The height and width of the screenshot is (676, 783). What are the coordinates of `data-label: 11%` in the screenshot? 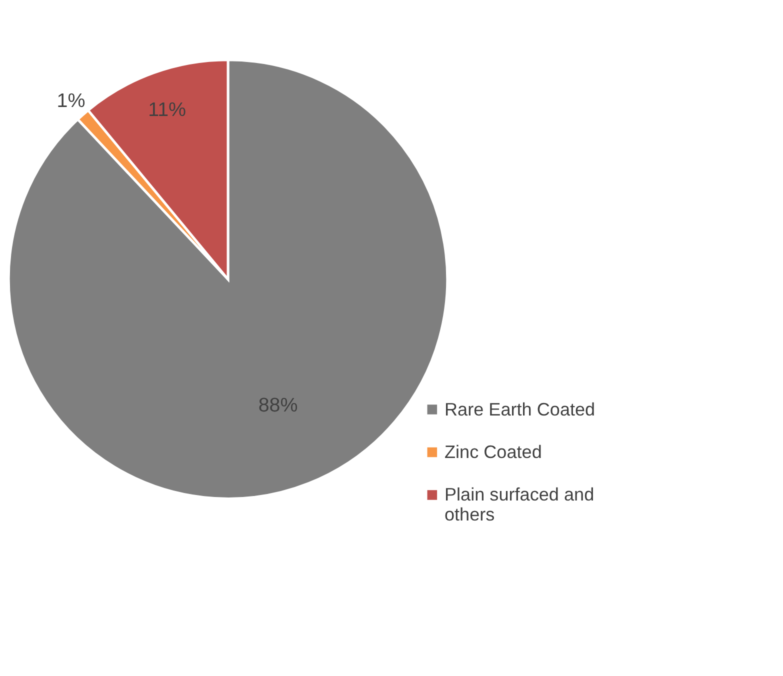 It's located at (167, 109).